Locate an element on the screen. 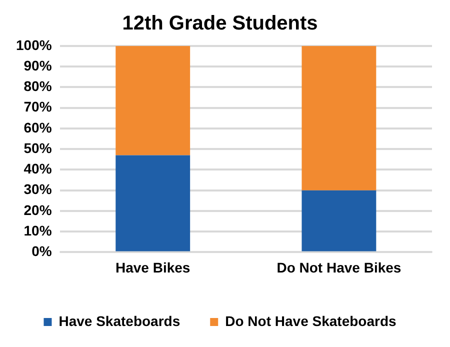 This screenshot has width=450, height=347. y-tick-label: 10% is located at coordinates (38, 230).